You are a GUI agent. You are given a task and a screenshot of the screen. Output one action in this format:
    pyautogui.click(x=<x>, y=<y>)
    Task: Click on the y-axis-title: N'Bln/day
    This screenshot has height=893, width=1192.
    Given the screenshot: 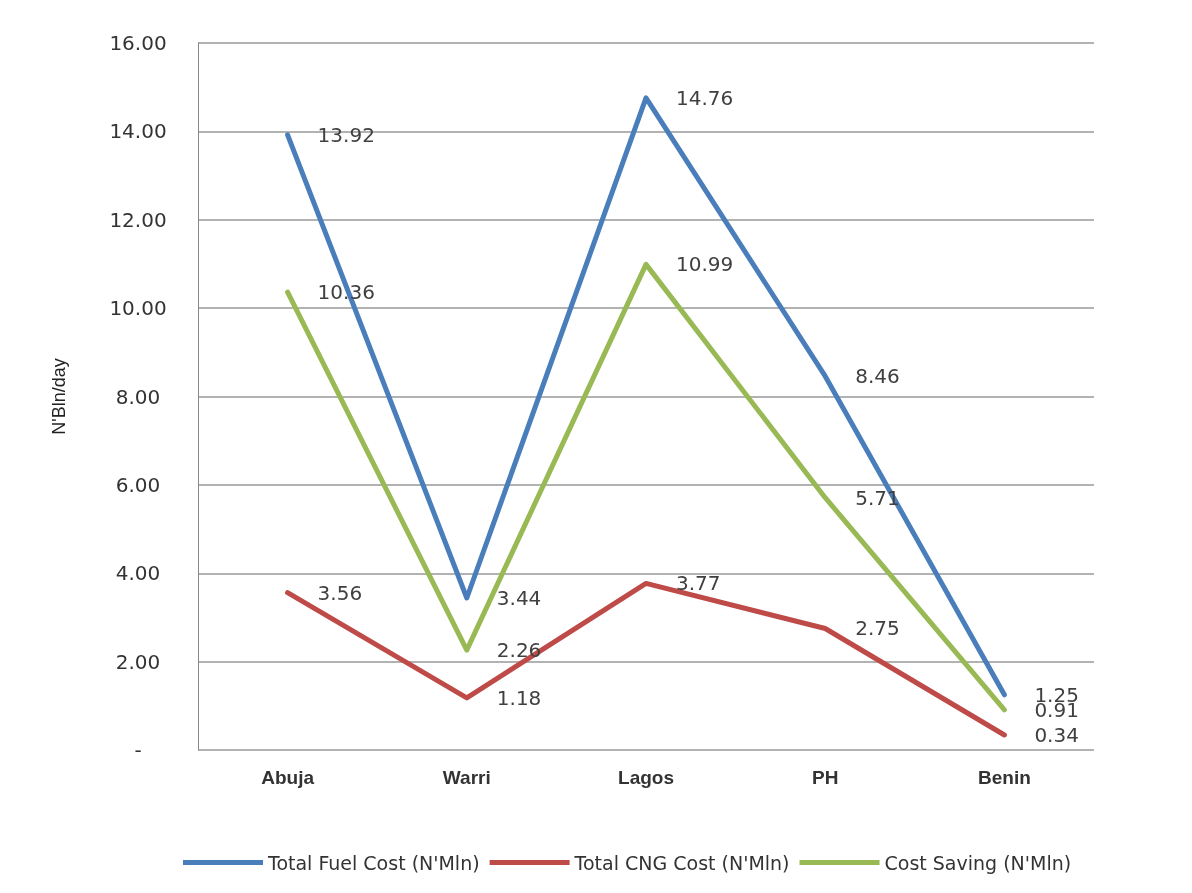 What is the action you would take?
    pyautogui.click(x=59, y=396)
    